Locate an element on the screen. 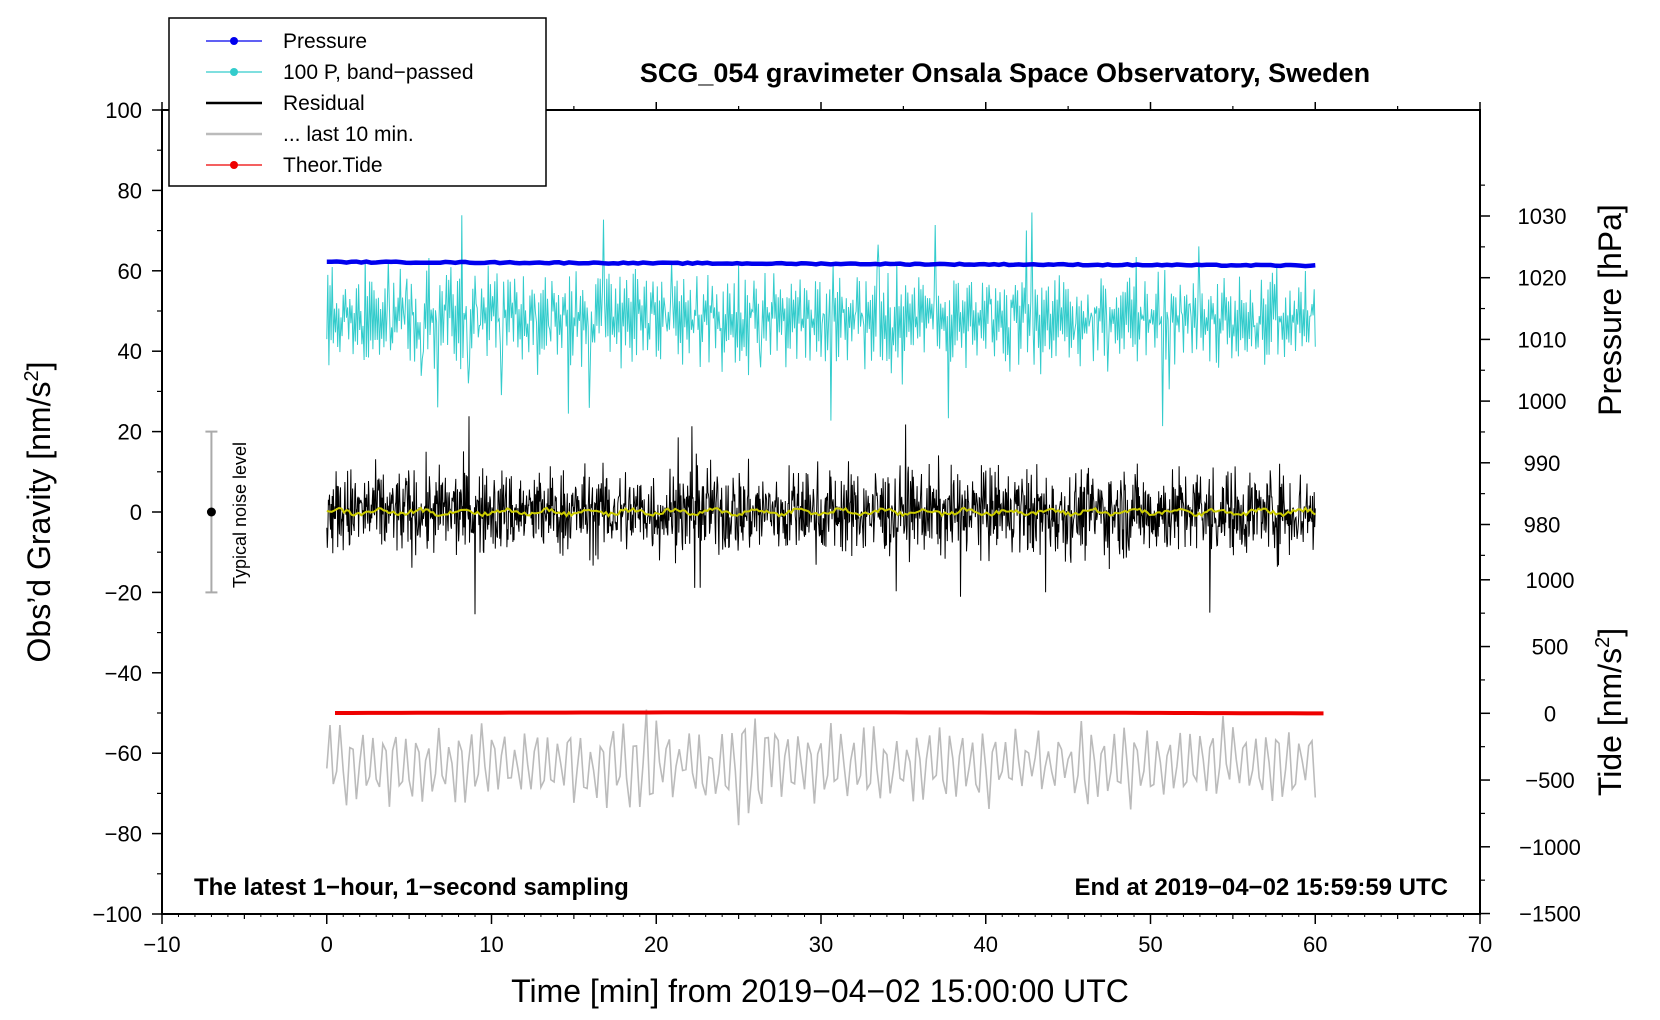  pressure-tick-label: 1010 is located at coordinates (1542, 339).